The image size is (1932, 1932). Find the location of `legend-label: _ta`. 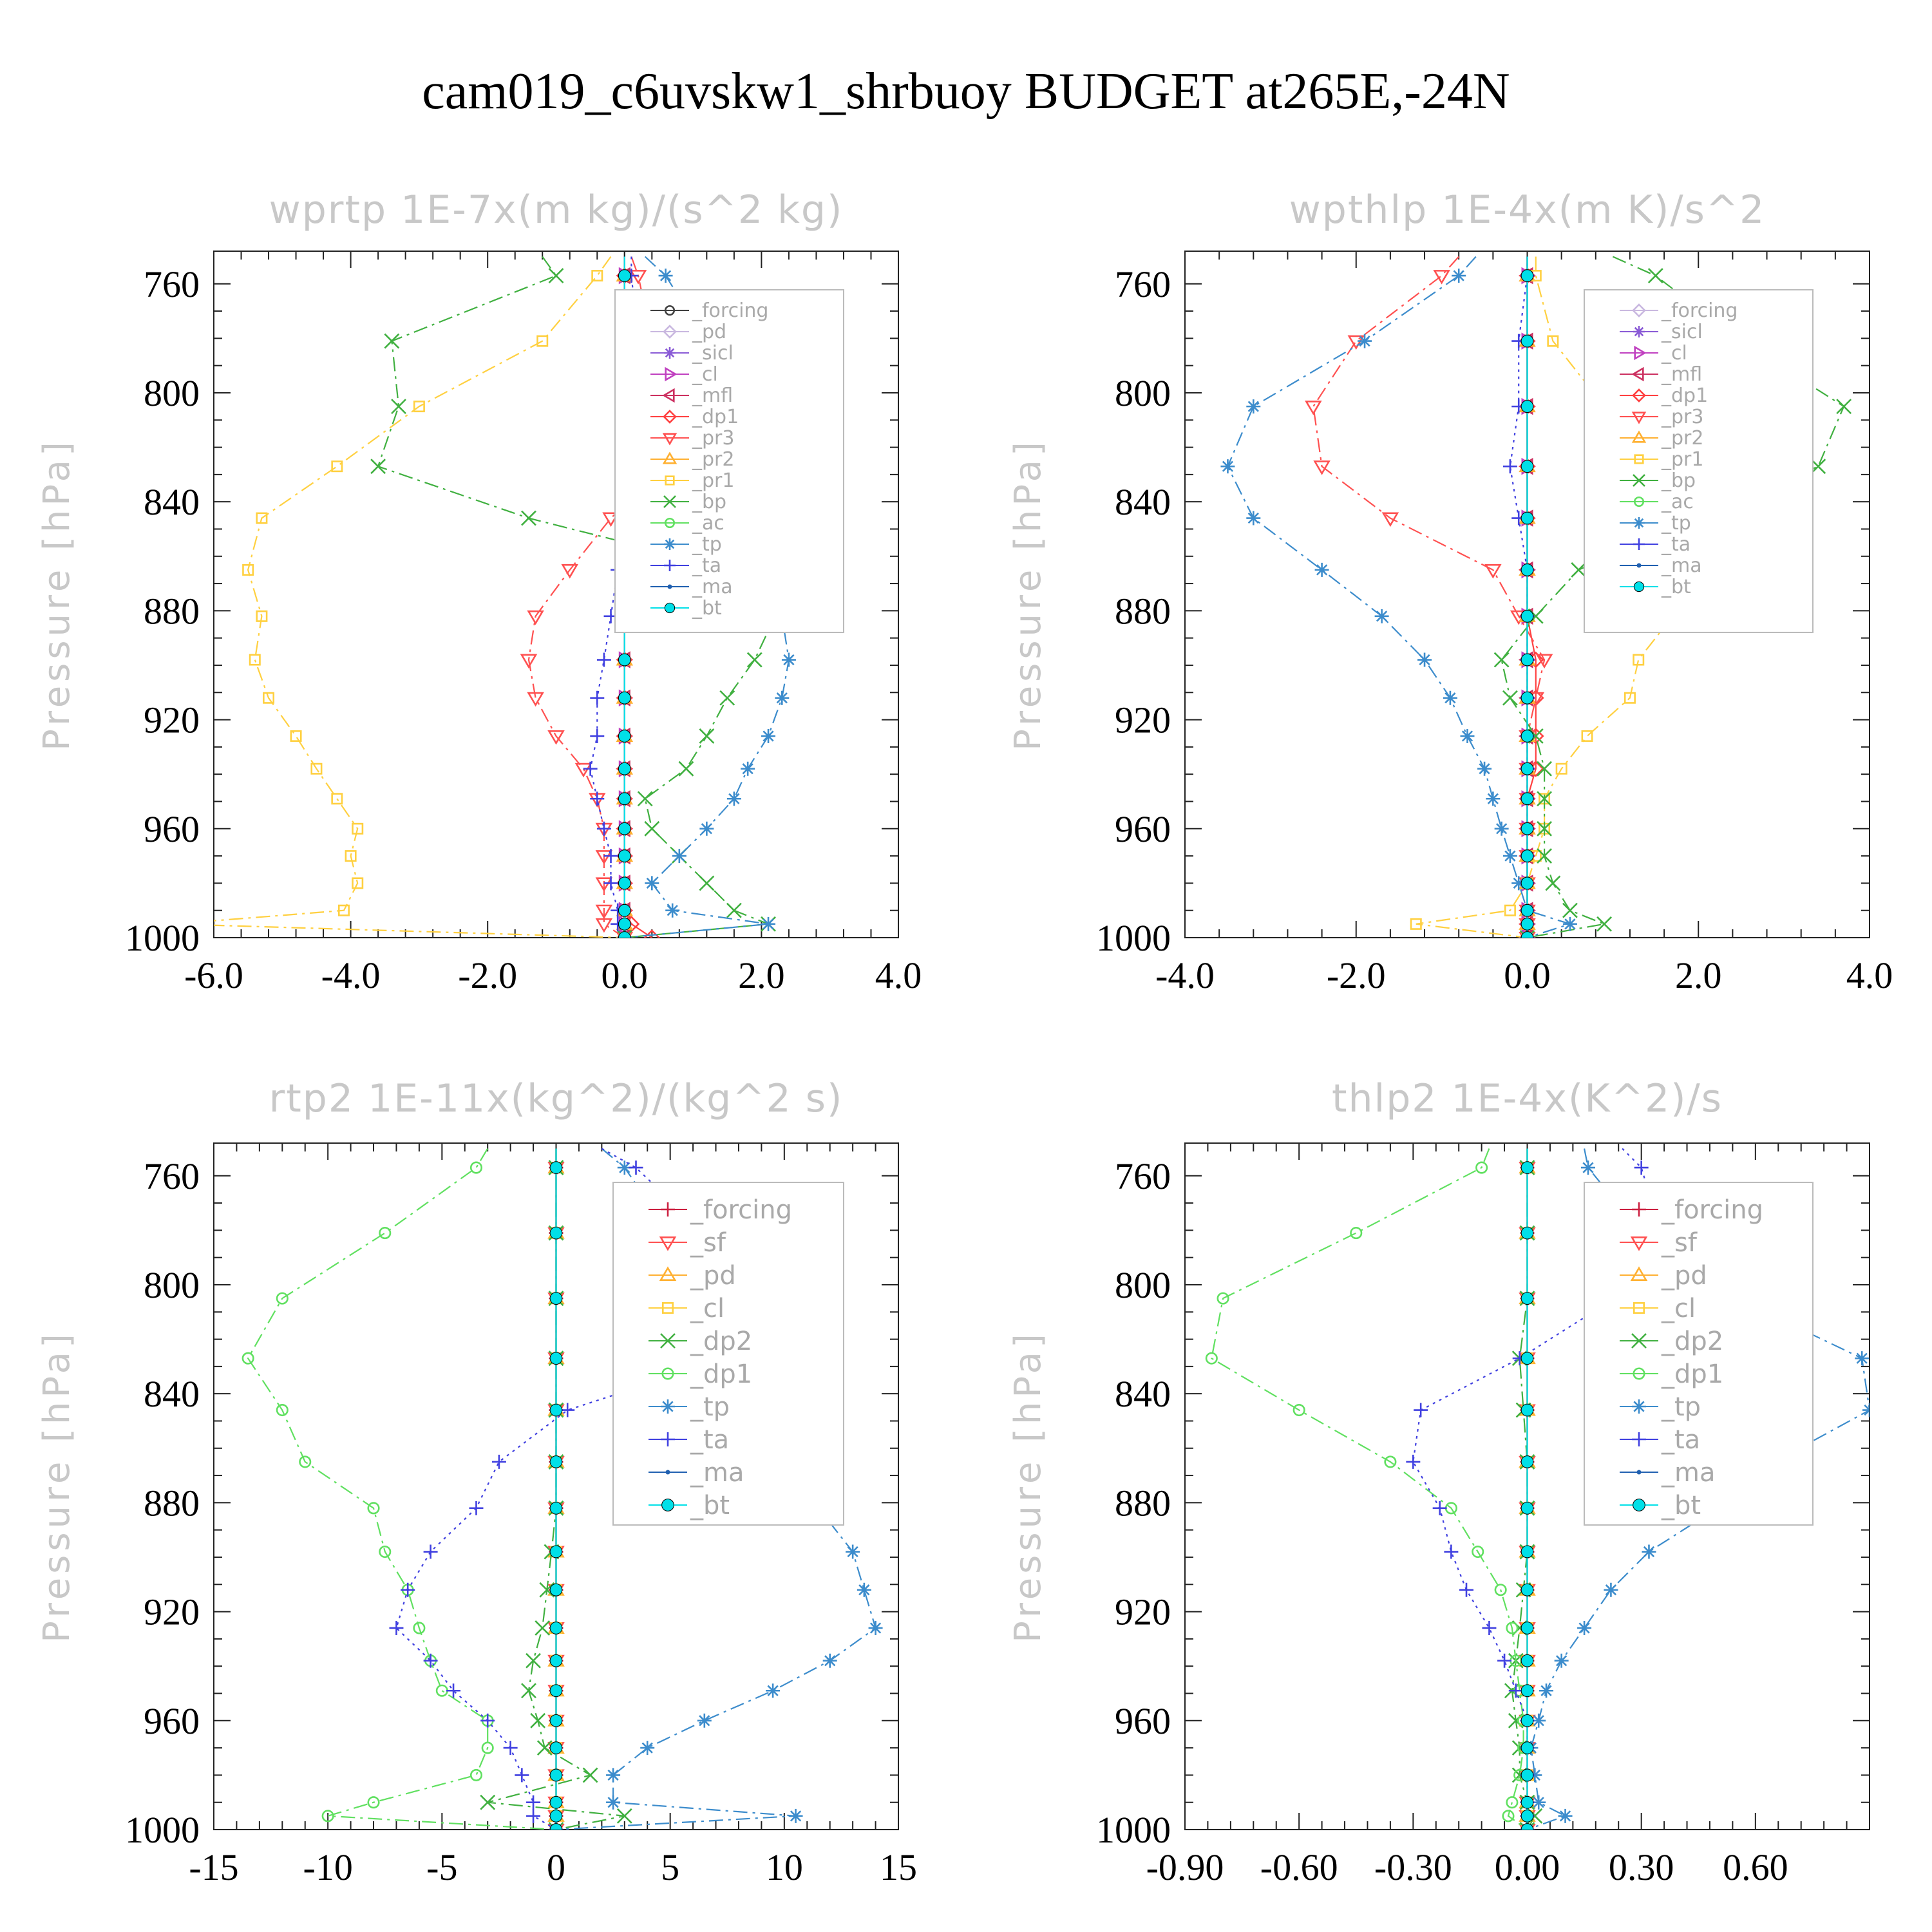

legend-label: _ta is located at coordinates (1680, 1440).